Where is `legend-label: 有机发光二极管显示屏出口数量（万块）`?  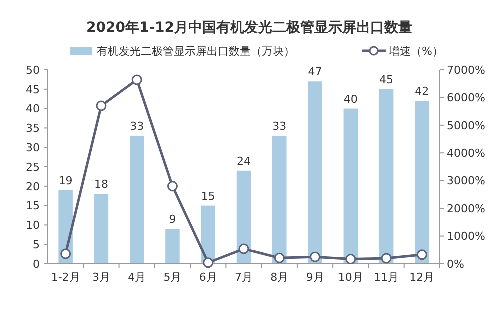 legend-label: 有机发光二极管显示屏出口数量（万块） is located at coordinates (196, 51).